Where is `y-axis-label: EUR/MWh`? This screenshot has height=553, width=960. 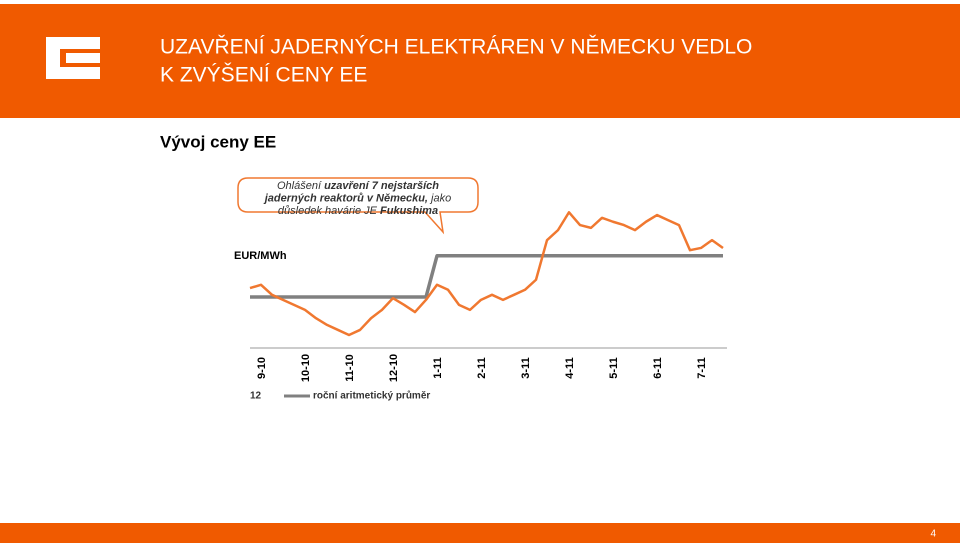 y-axis-label: EUR/MWh is located at coordinates (260, 256).